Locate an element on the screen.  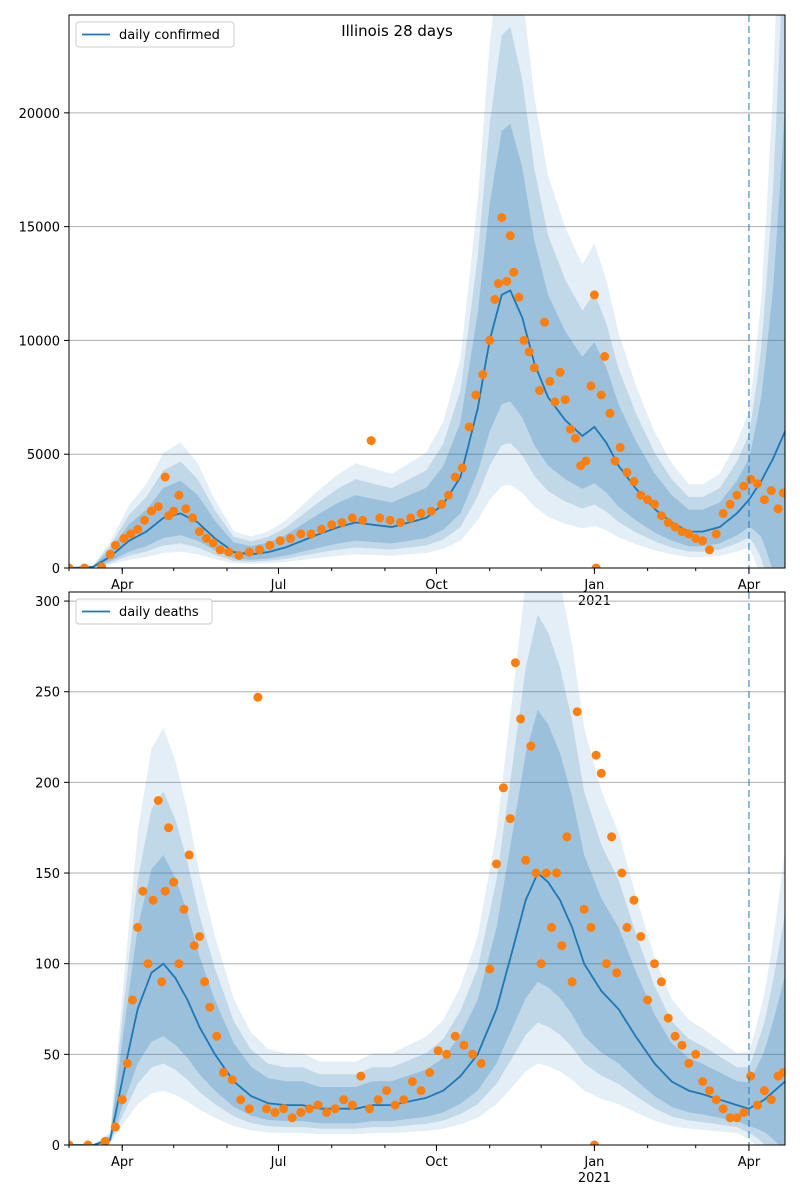
y-tick-label: 10000 is located at coordinates (39, 341).